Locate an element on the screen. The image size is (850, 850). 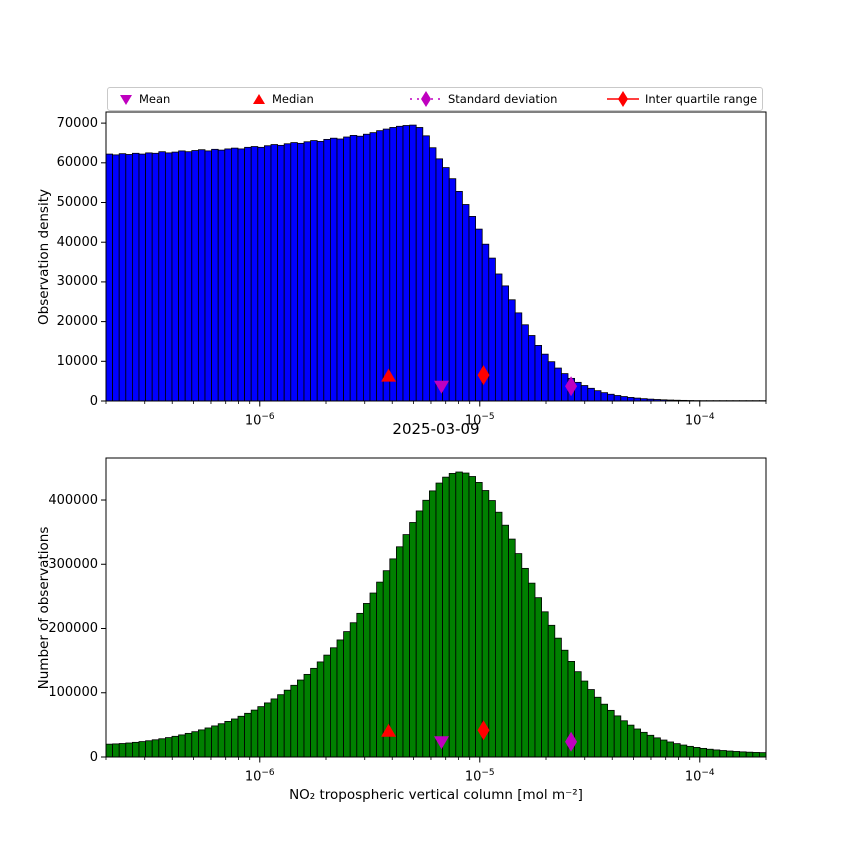
y-tick-label: 70000 is located at coordinates (77, 123).